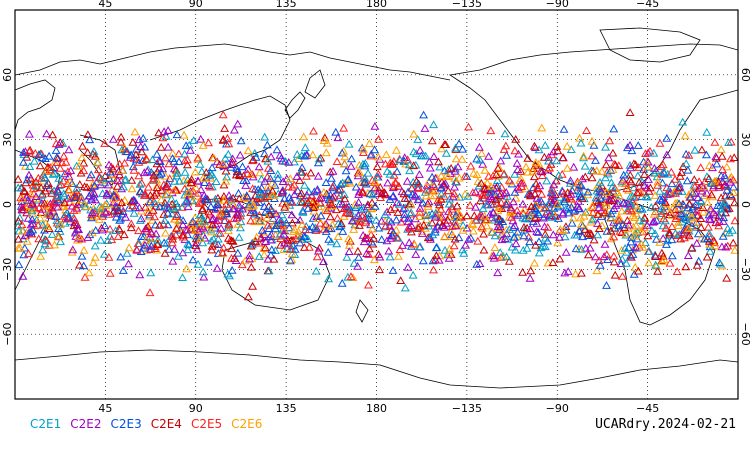  I want to click on bottom-lon-label: −135, so click(467, 408).